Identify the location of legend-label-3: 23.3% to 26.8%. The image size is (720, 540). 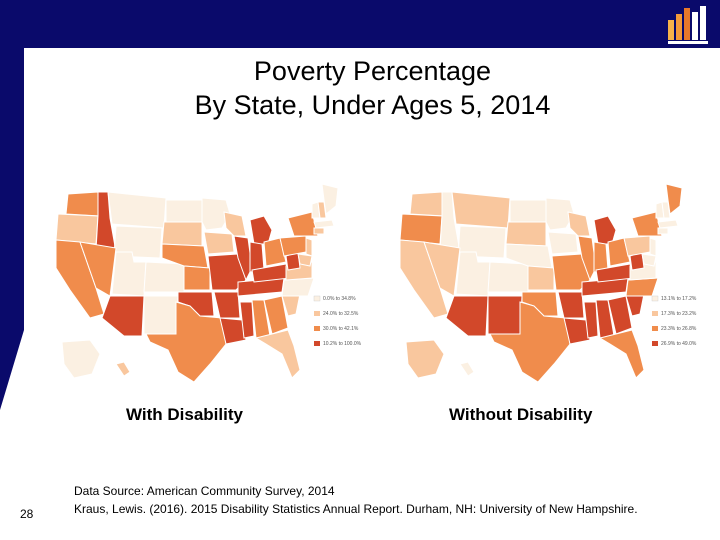
(679, 329).